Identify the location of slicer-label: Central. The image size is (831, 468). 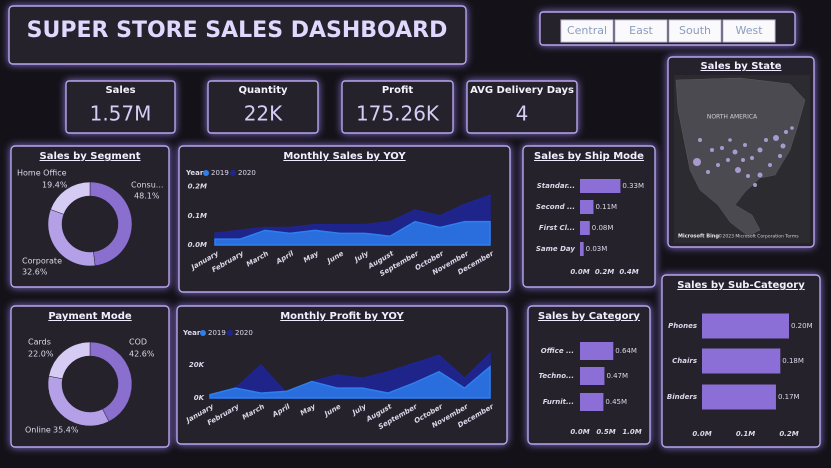
(587, 30).